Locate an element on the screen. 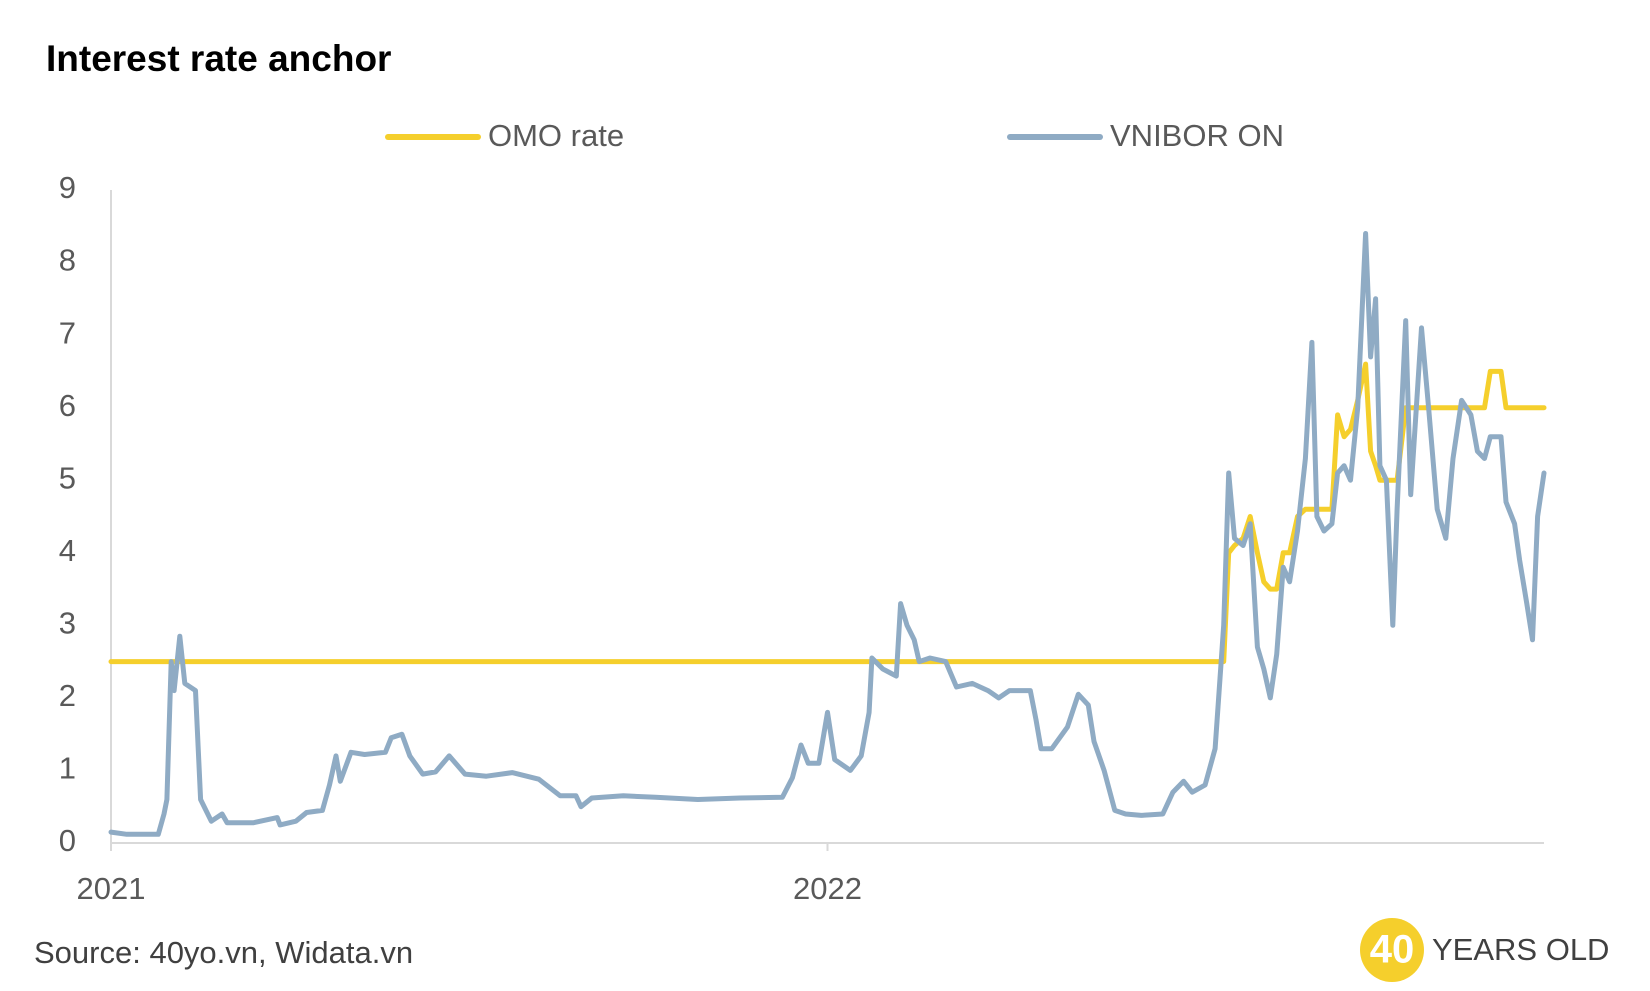 Image resolution: width=1650 pixels, height=991 pixels. y-tick-label: 9 is located at coordinates (67, 187).